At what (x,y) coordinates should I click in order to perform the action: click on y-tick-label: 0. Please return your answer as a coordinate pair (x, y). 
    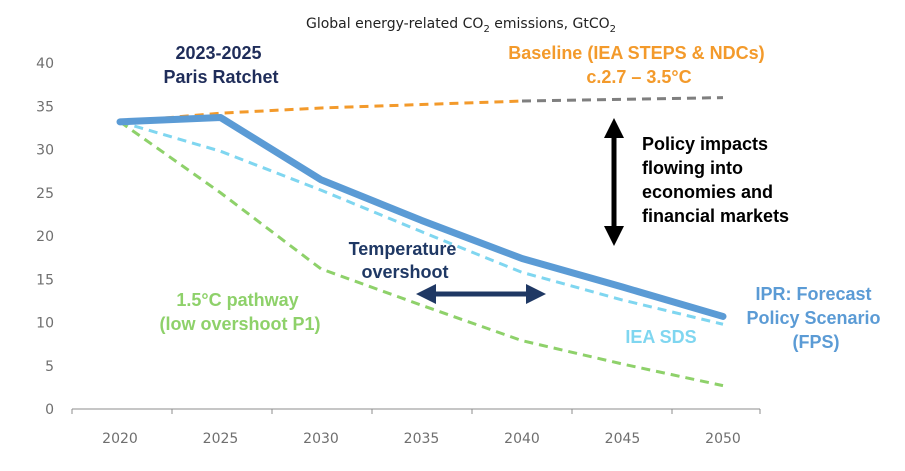
    Looking at the image, I should click on (49, 410).